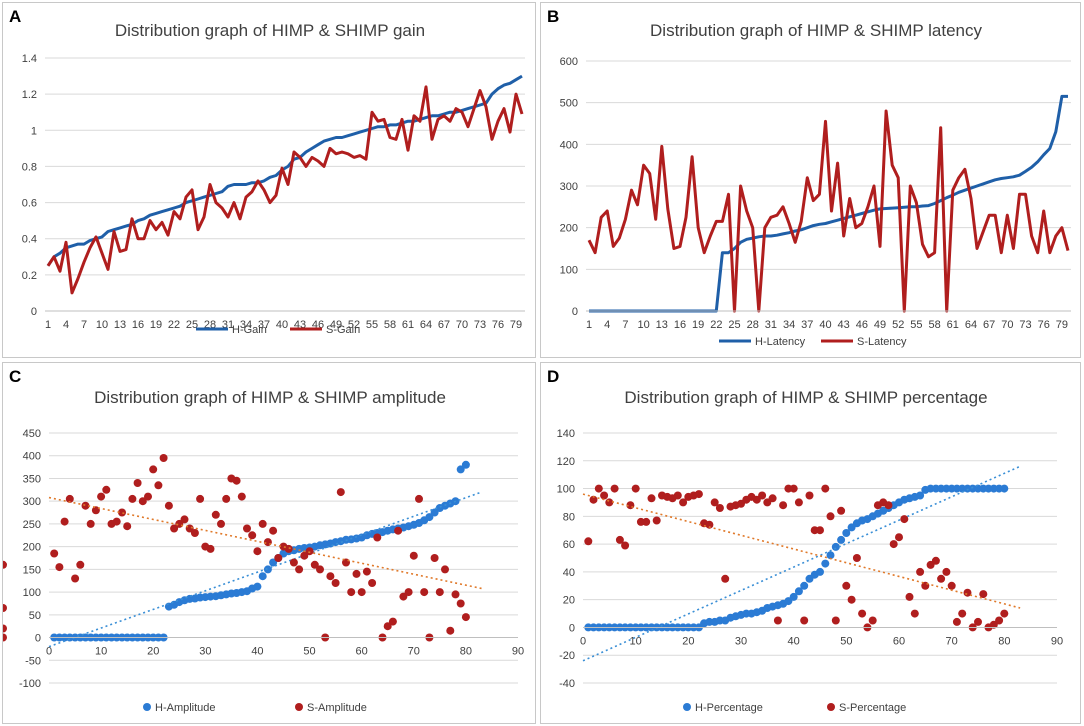 The height and width of the screenshot is (726, 1084). Describe the element at coordinates (566, 434) in the screenshot. I see `y-tick-label: 140` at that location.